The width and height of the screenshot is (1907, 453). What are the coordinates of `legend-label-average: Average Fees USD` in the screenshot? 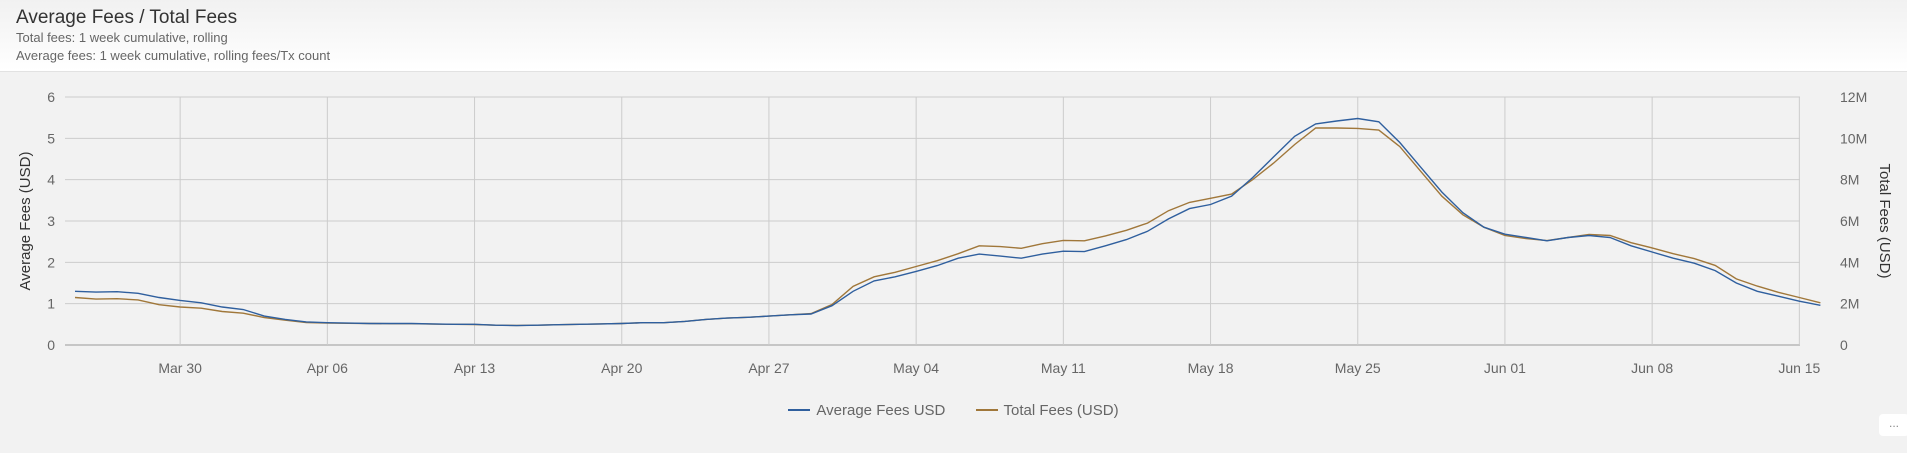 It's located at (881, 410).